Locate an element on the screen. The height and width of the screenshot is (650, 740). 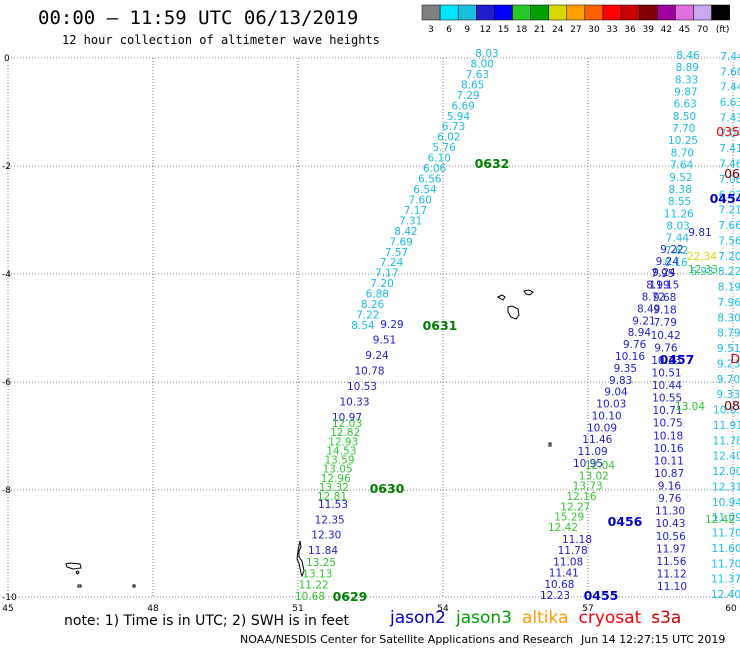
wave-height-value: 9.81 is located at coordinates (699, 233).